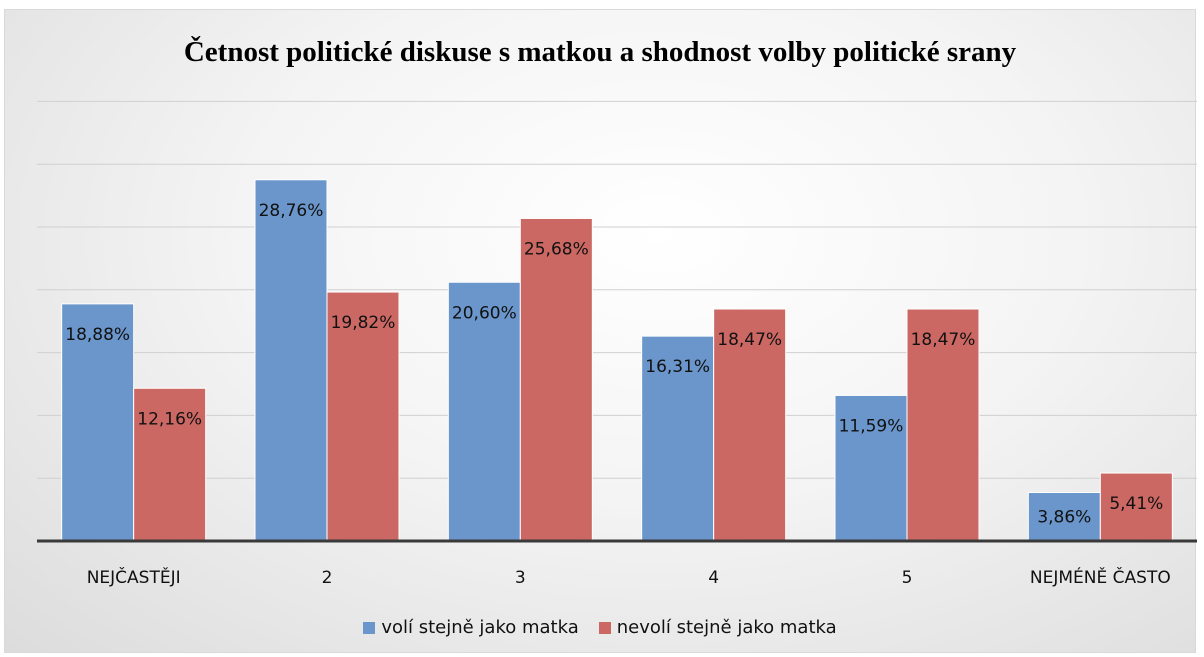 Image resolution: width=1204 pixels, height=657 pixels. I want to click on data-label-series-1-6: 3,86%, so click(1064, 518).